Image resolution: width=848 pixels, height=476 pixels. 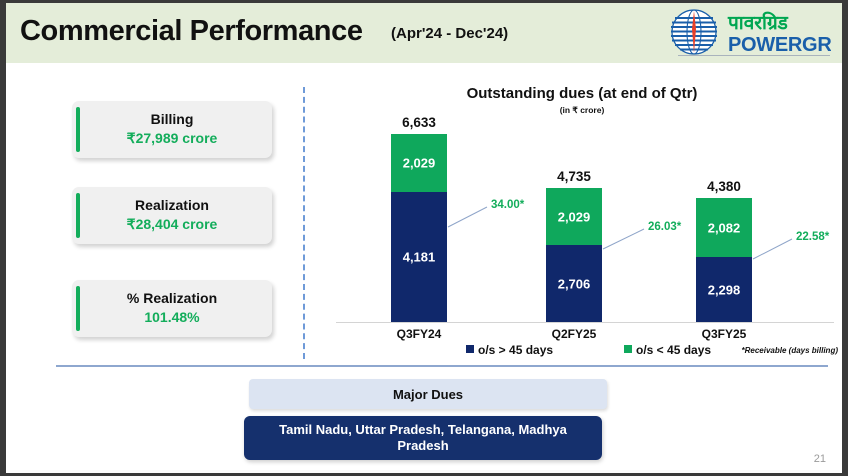 What do you see at coordinates (304, 223) in the screenshot?
I see `vertical-dashed-divider` at bounding box center [304, 223].